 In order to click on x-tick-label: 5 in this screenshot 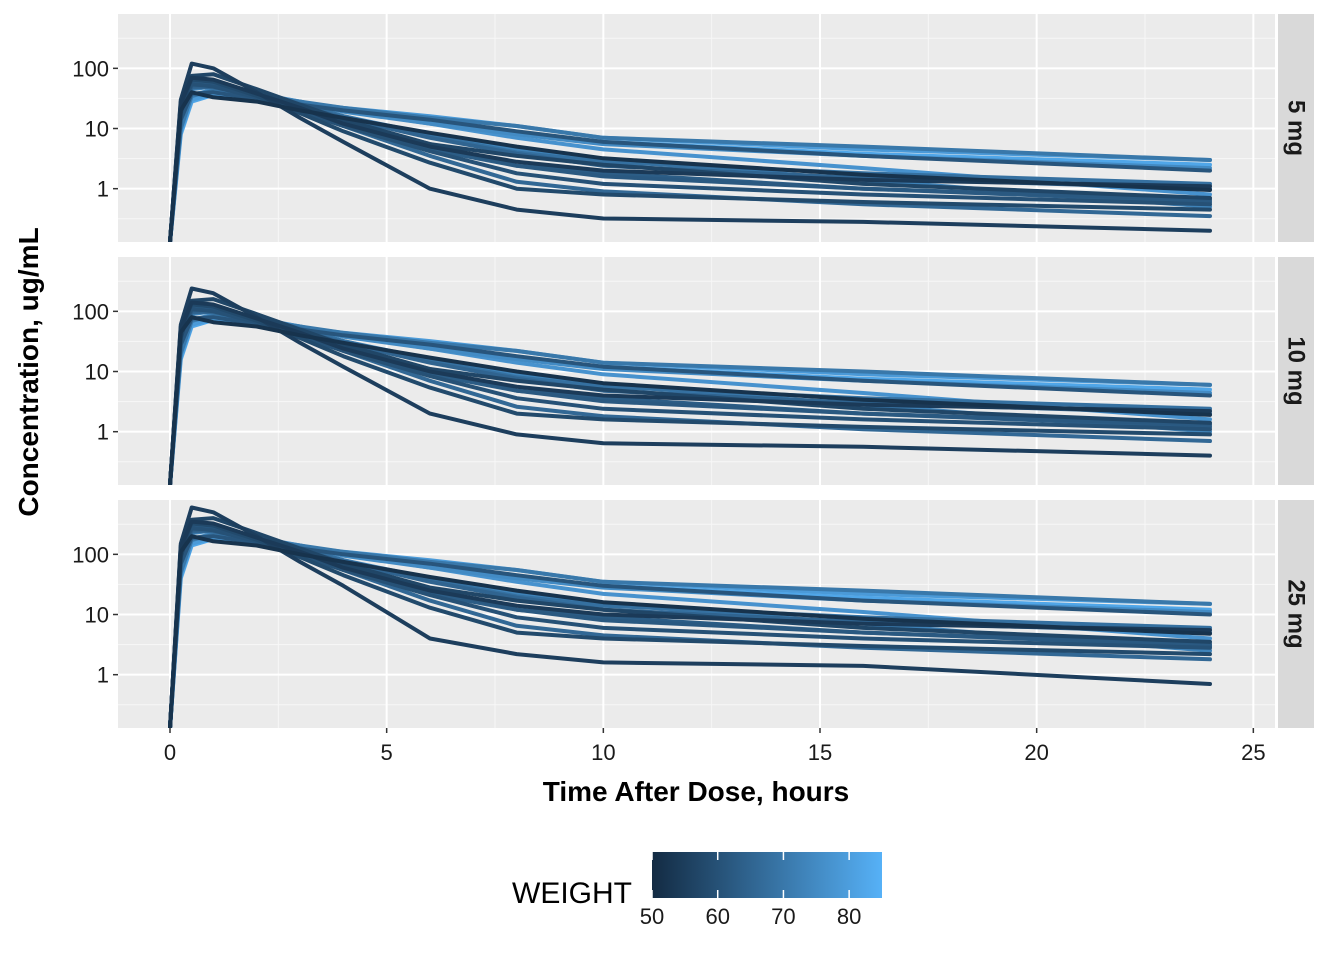, I will do `click(387, 752)`.